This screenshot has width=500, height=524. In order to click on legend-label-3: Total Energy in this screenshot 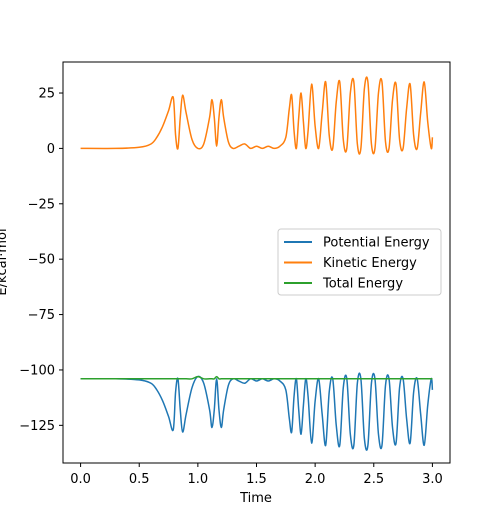, I will do `click(362, 284)`.